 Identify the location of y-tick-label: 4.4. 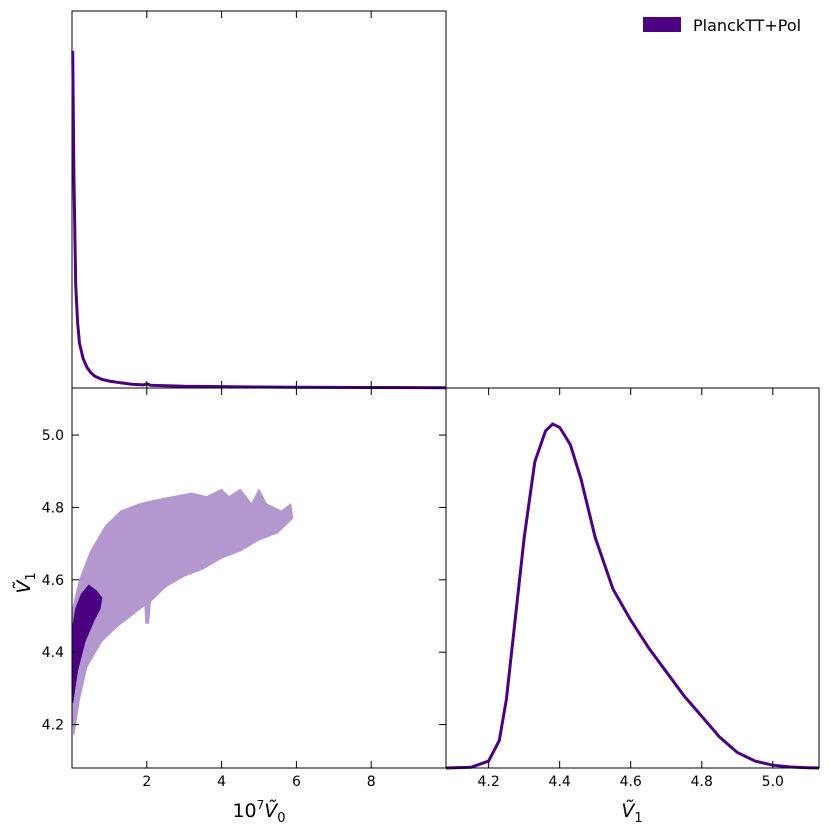
(53, 653).